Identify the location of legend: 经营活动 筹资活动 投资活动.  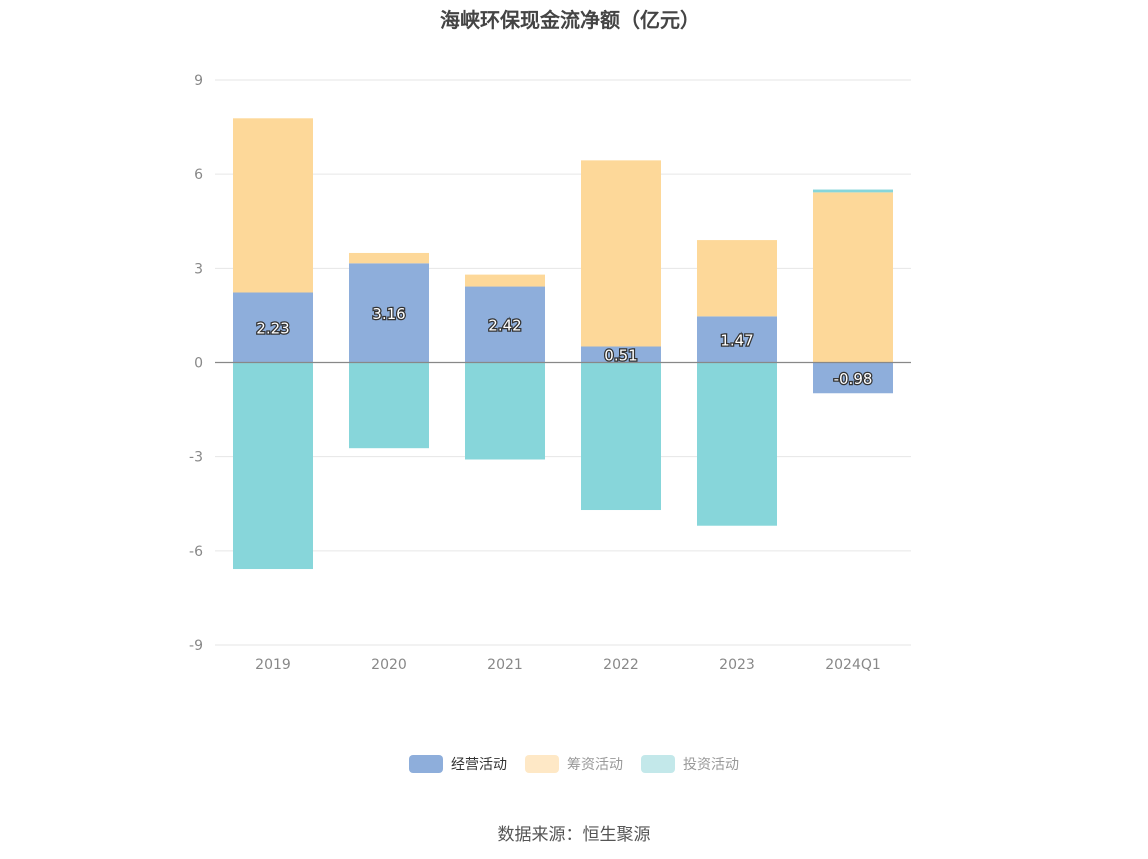
(574, 764).